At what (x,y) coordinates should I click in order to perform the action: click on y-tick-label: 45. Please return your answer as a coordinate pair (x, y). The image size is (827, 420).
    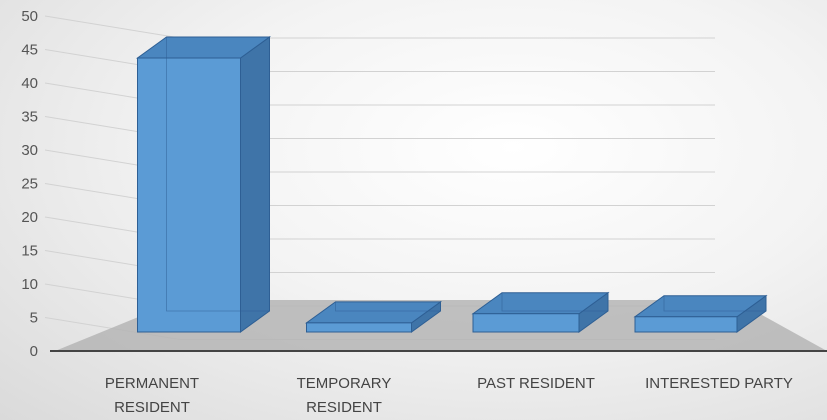
    Looking at the image, I should click on (29, 50).